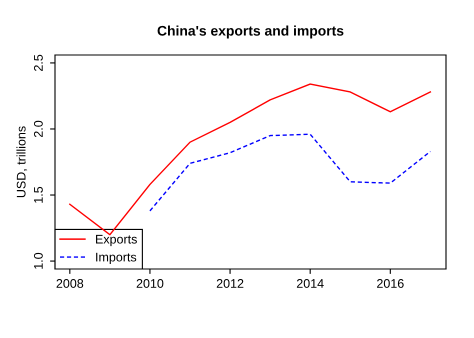 The height and width of the screenshot is (338, 474). What do you see at coordinates (22, 162) in the screenshot?
I see `y-axis-title: USD, trillions` at bounding box center [22, 162].